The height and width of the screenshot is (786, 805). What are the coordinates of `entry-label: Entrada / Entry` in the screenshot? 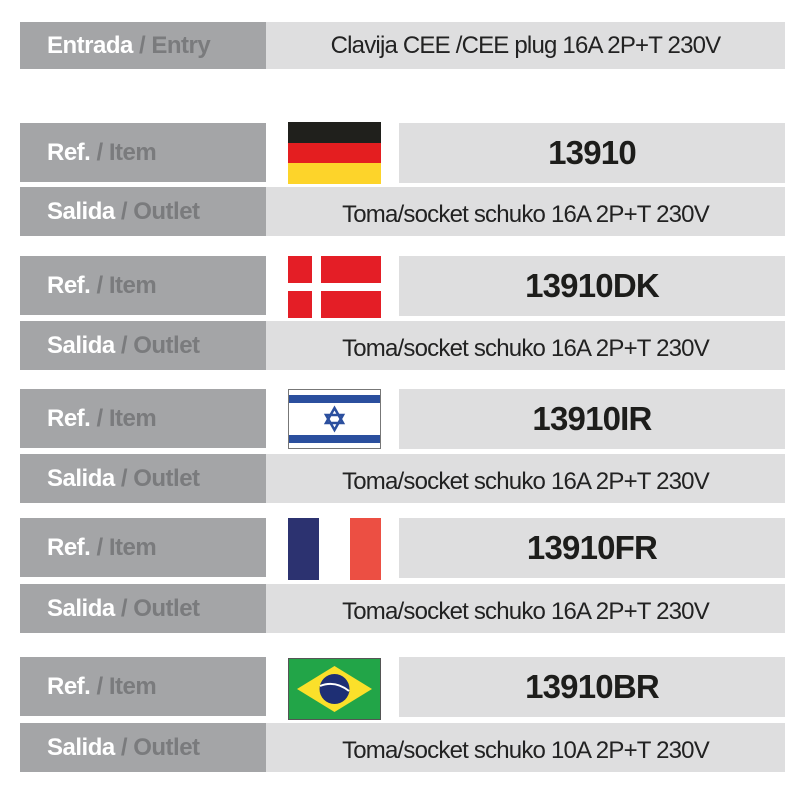 It's located at (143, 45).